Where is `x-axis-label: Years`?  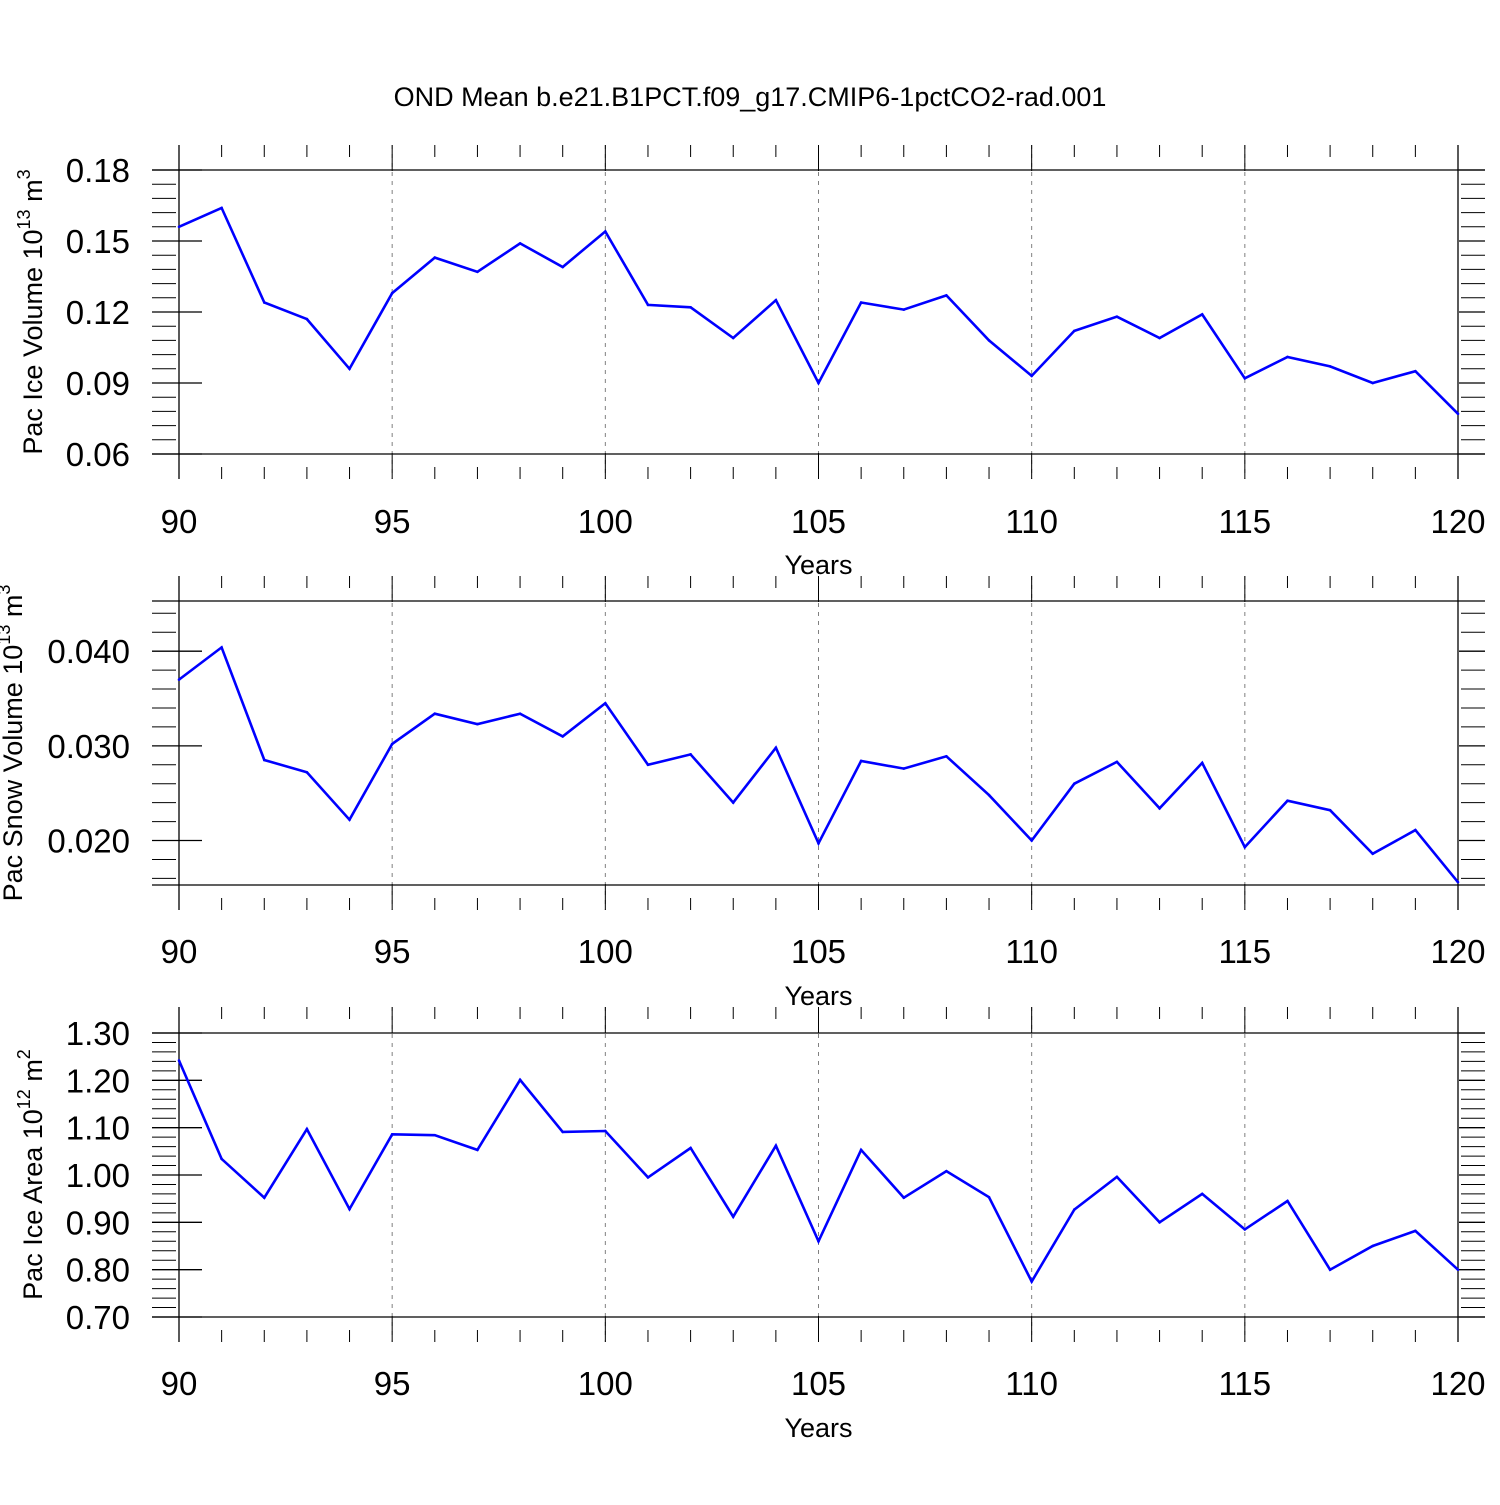 x-axis-label: Years is located at coordinates (818, 996).